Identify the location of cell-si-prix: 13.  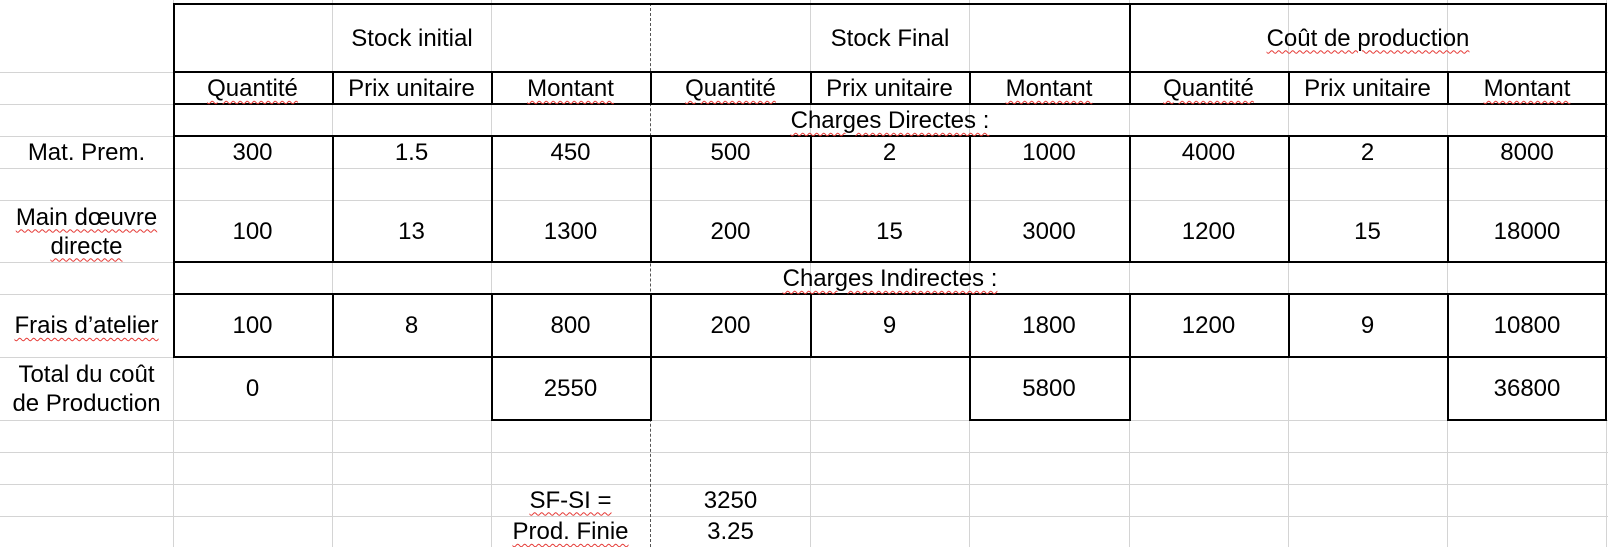
(411, 231).